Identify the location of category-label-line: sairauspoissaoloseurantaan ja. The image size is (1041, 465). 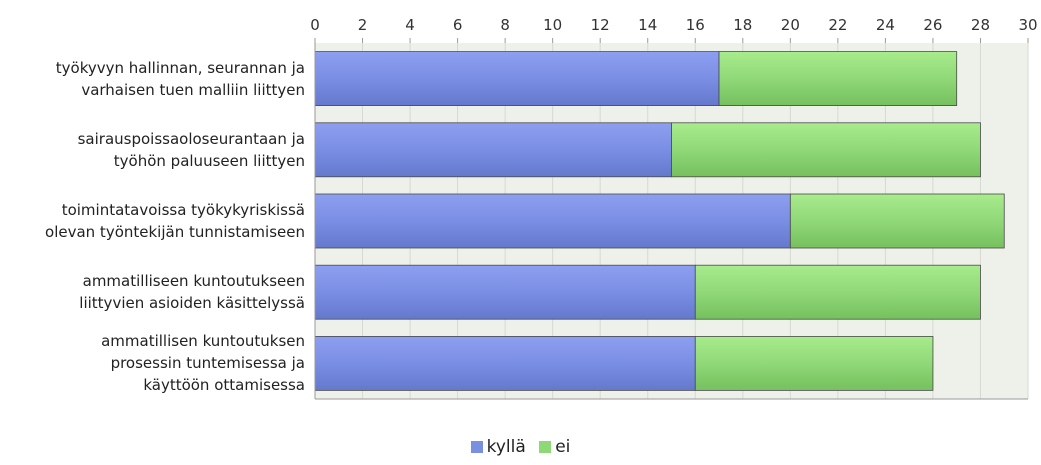
(191, 138).